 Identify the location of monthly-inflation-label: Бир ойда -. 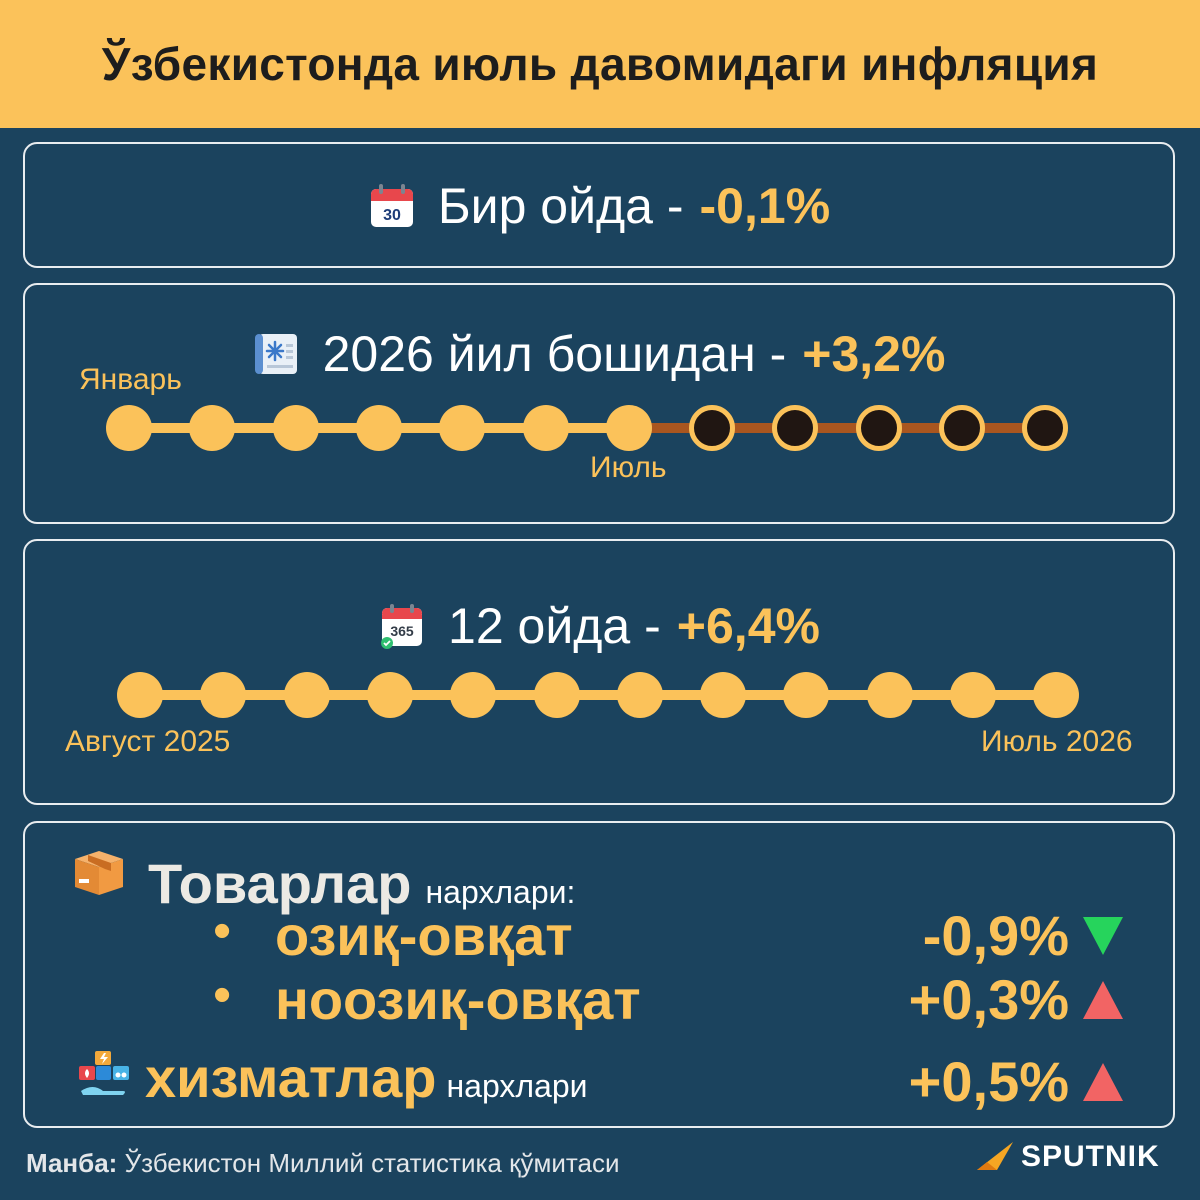
(560, 206).